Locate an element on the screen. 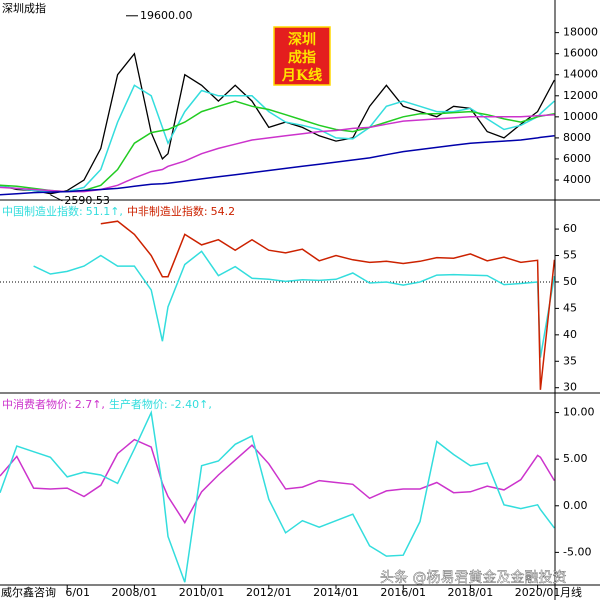 The image size is (600, 600). box-label: 成指 is located at coordinates (302, 57).